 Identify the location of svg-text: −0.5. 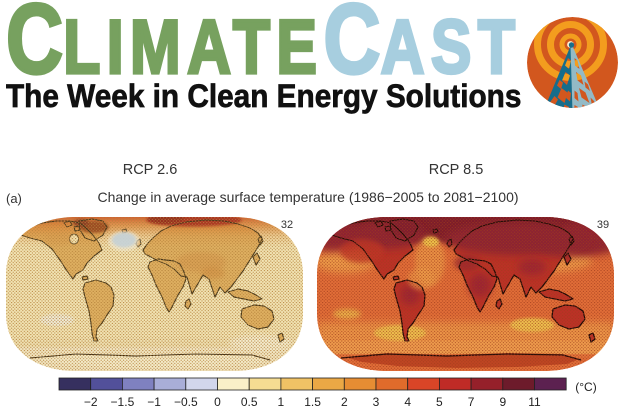
(186, 402).